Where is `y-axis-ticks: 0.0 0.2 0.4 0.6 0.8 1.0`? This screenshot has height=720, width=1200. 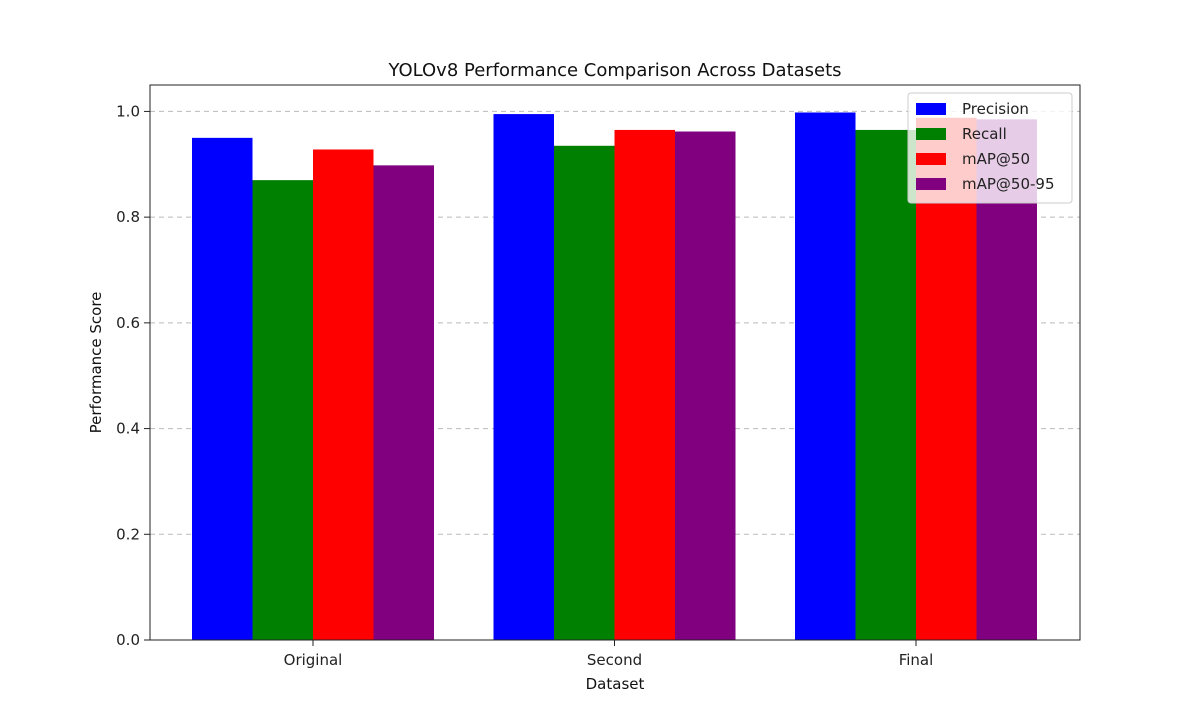 y-axis-ticks: 0.0 0.2 0.4 0.6 0.8 1.0 is located at coordinates (133, 375).